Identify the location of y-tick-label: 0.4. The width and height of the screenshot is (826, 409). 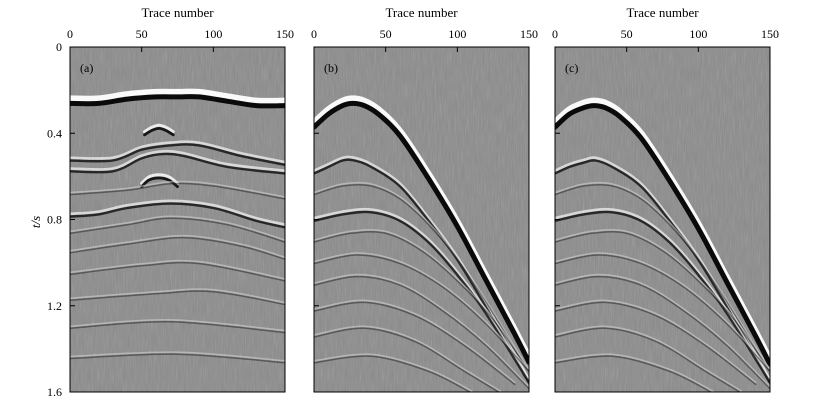
(54, 133).